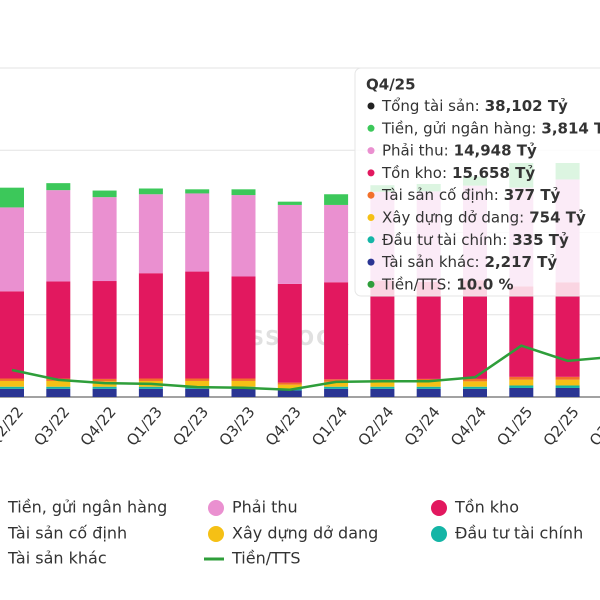  What do you see at coordinates (190, 426) in the screenshot?
I see `x-tick-label: Q2/23` at bounding box center [190, 426].